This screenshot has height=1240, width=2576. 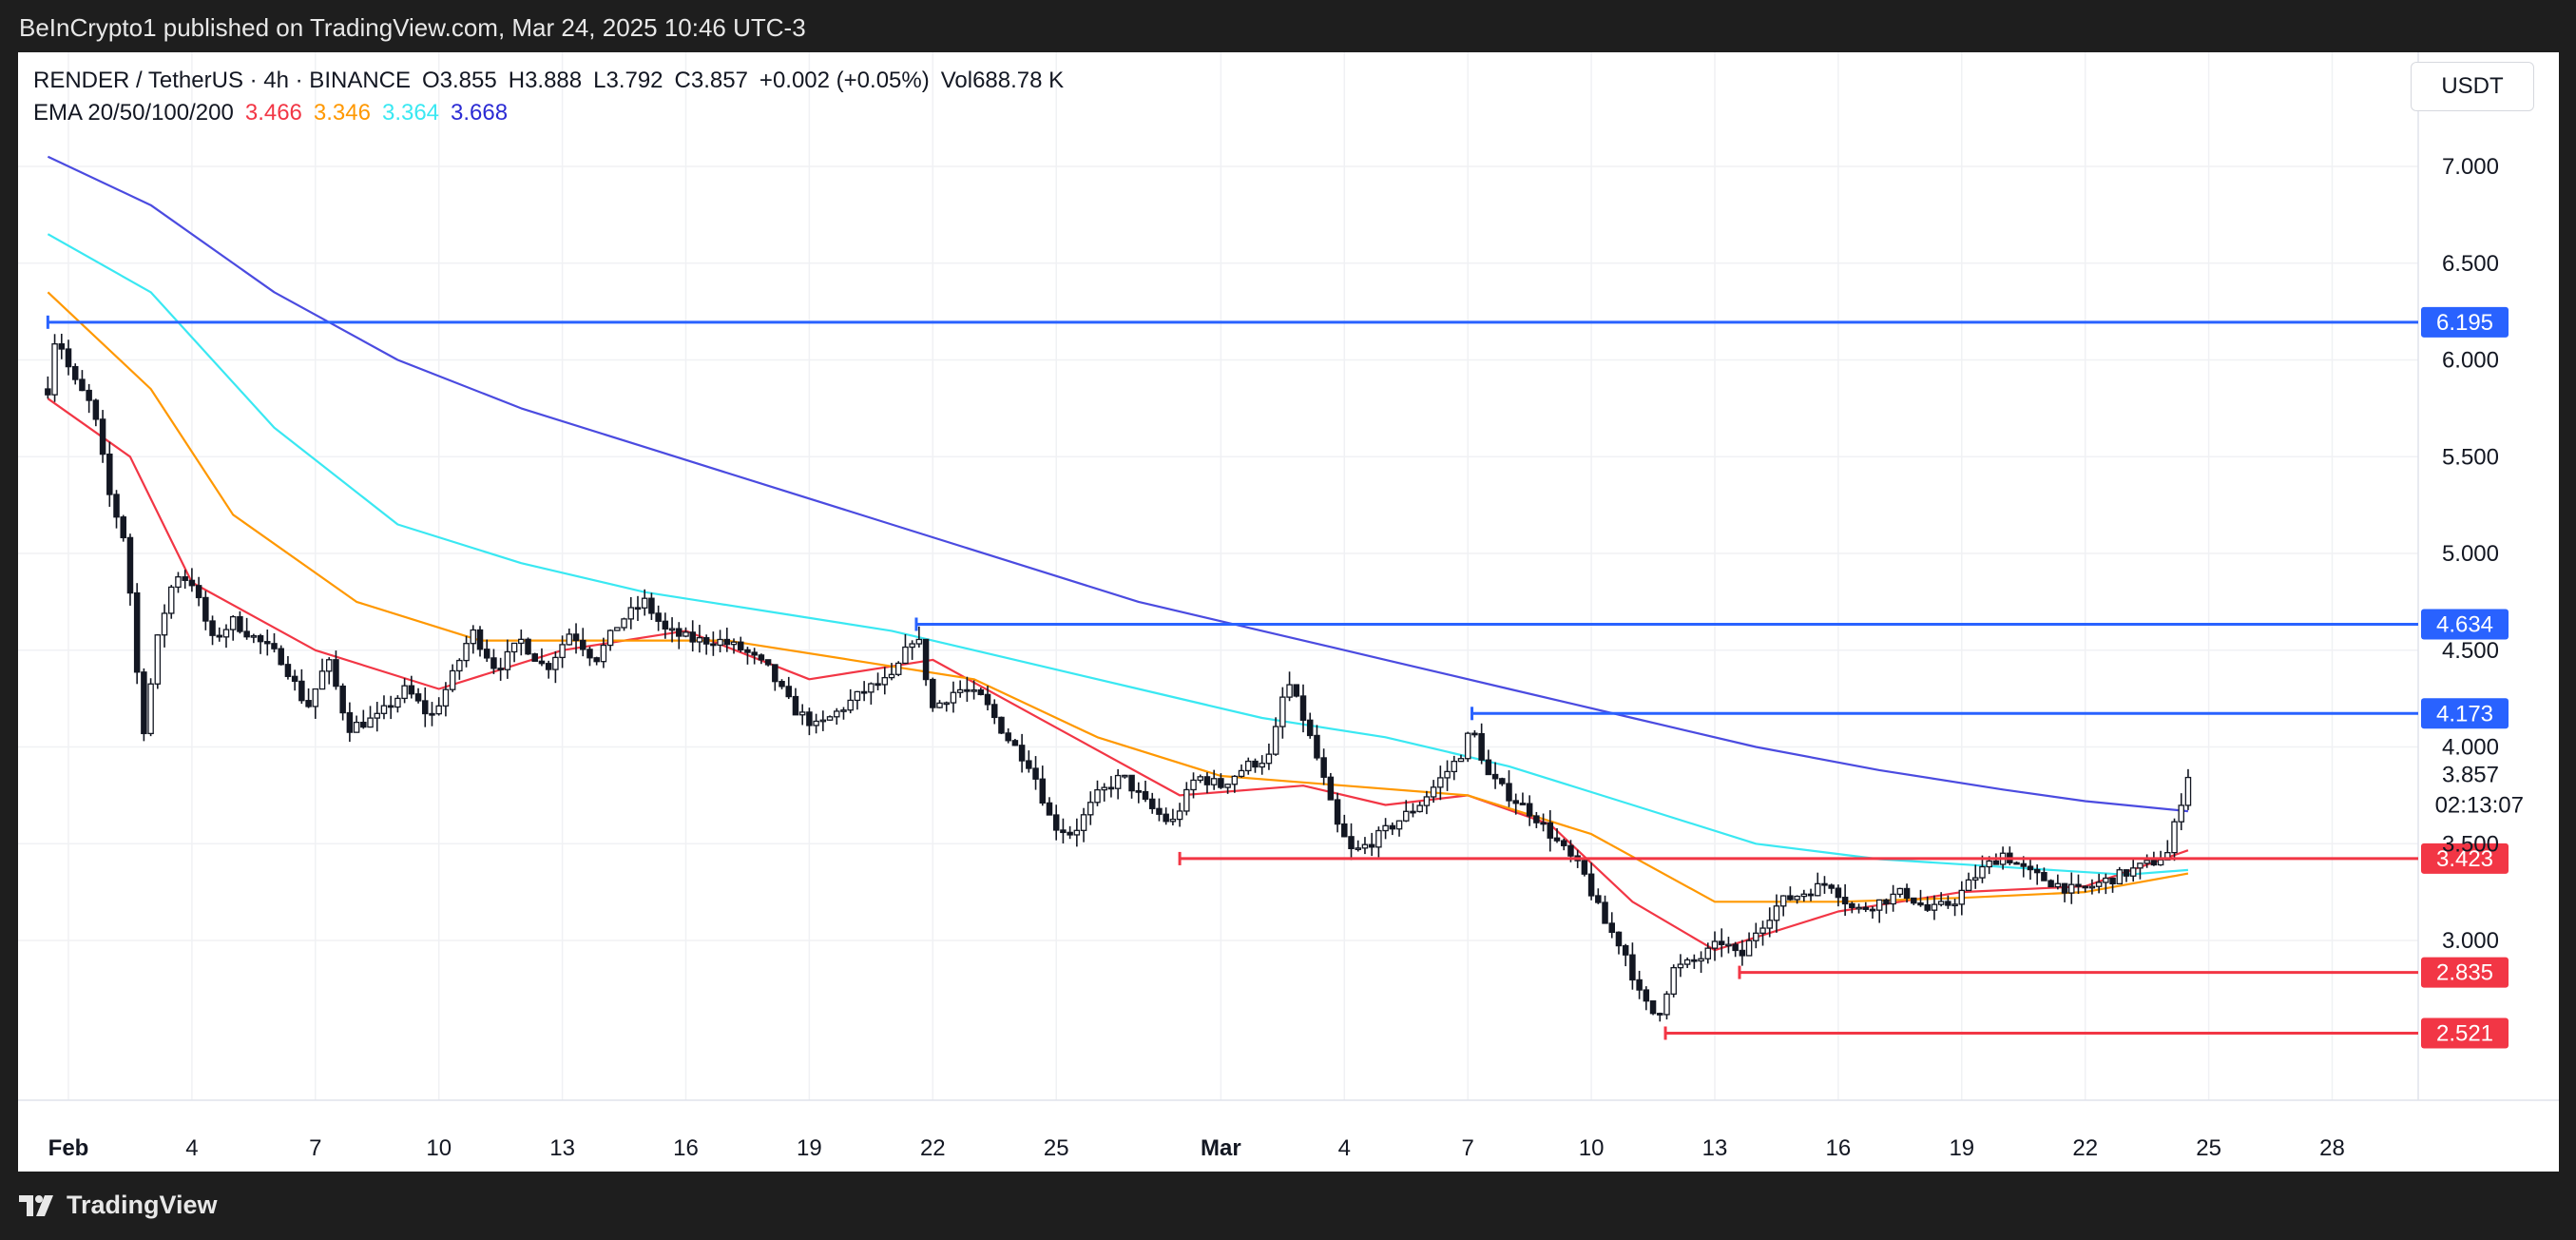 I want to click on x-tick-label: 10, so click(x=439, y=1148).